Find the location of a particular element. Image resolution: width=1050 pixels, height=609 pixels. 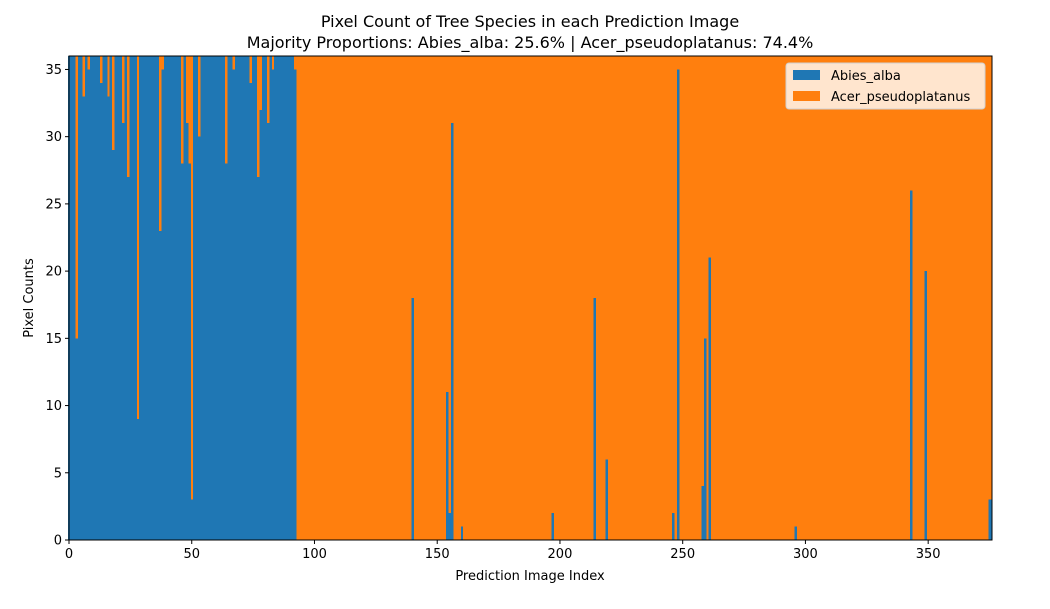

x-tick-label-300: 300 is located at coordinates (805, 554).